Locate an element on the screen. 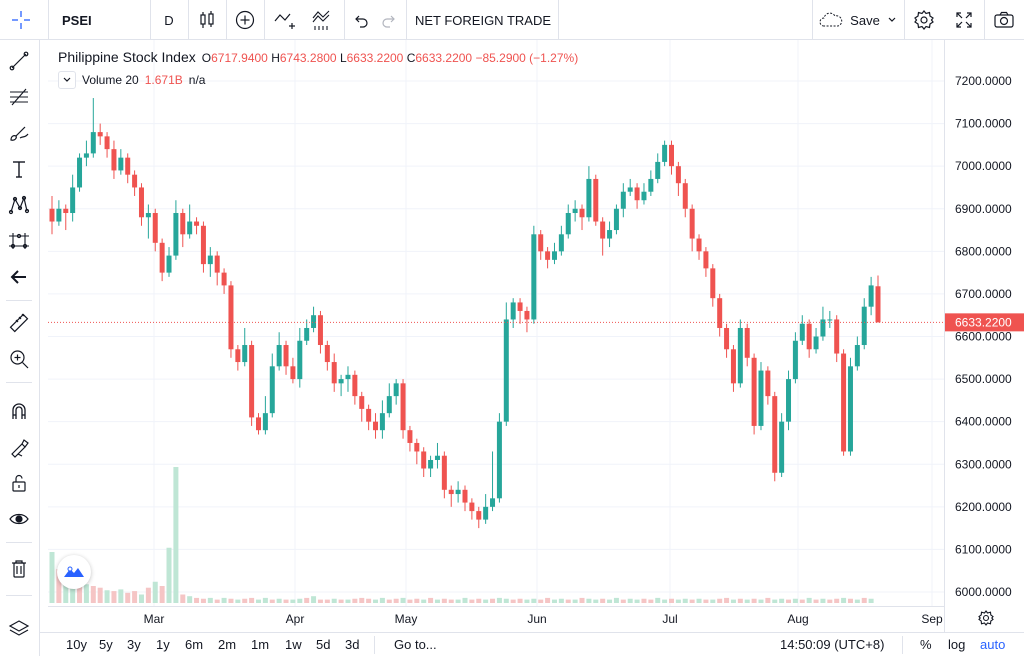 This screenshot has width=1024, height=656. indicator-label: NET FOREIGN TRADE is located at coordinates (483, 20).